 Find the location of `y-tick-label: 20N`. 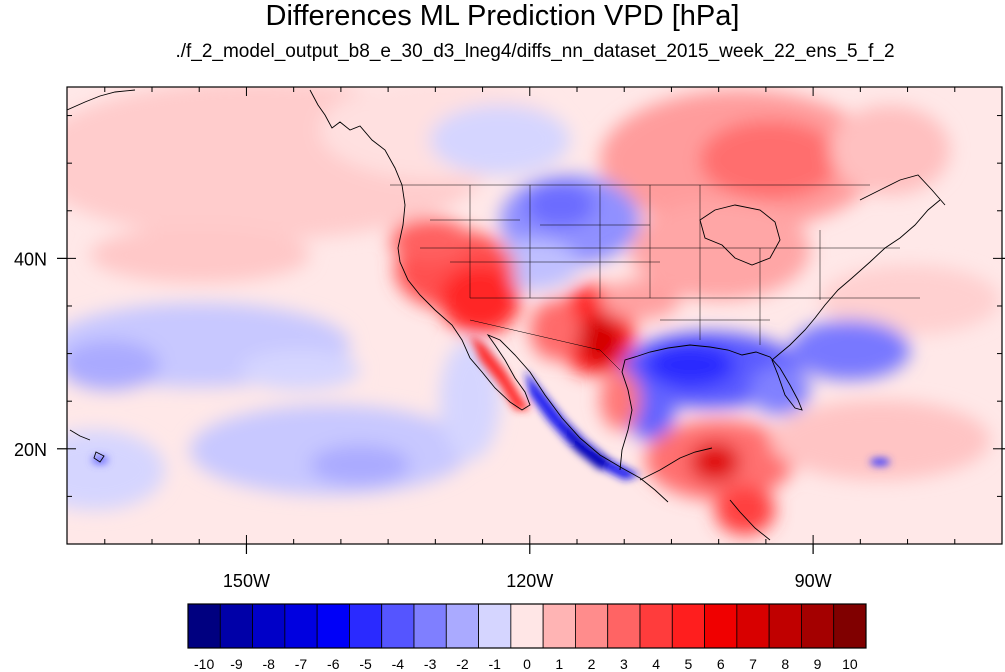

y-tick-label: 20N is located at coordinates (30, 450).